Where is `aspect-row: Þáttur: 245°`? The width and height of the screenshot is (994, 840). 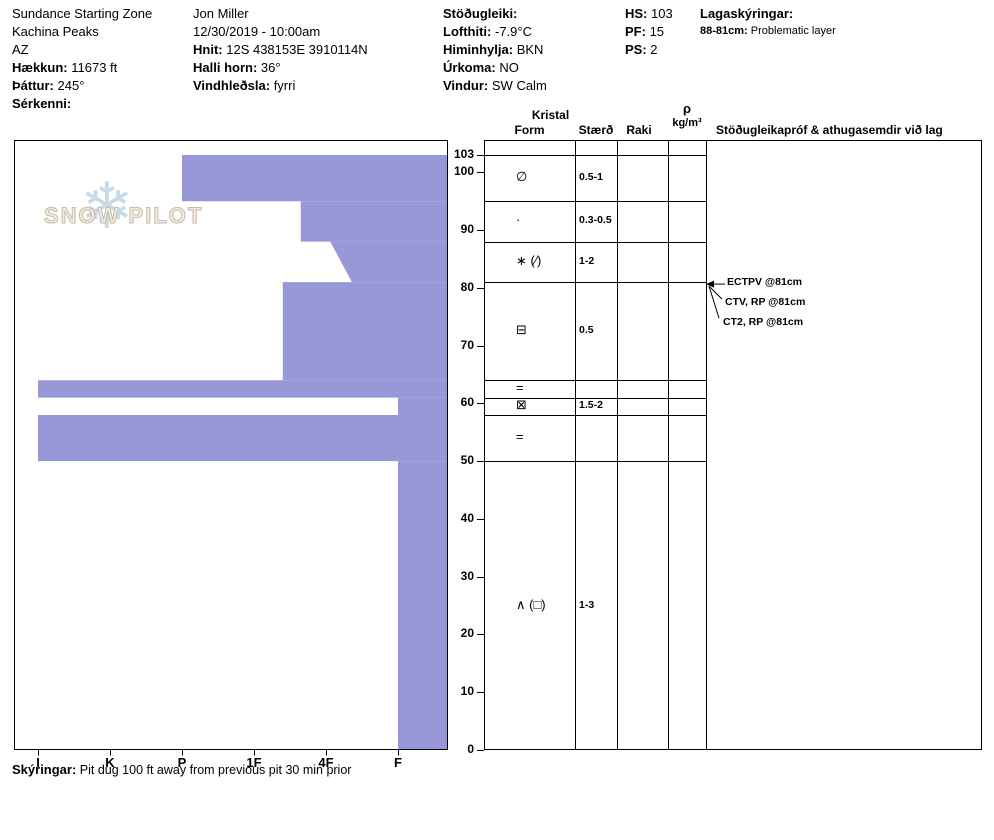
aspect-row: Þáttur: 245° is located at coordinates (82, 86).